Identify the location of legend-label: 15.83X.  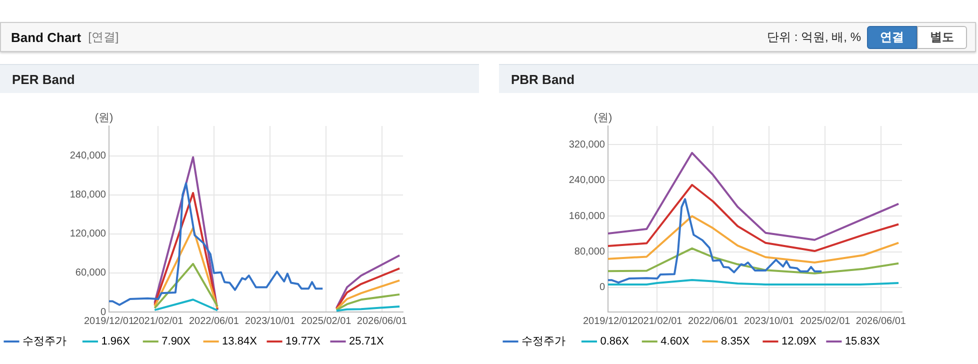
(865, 342).